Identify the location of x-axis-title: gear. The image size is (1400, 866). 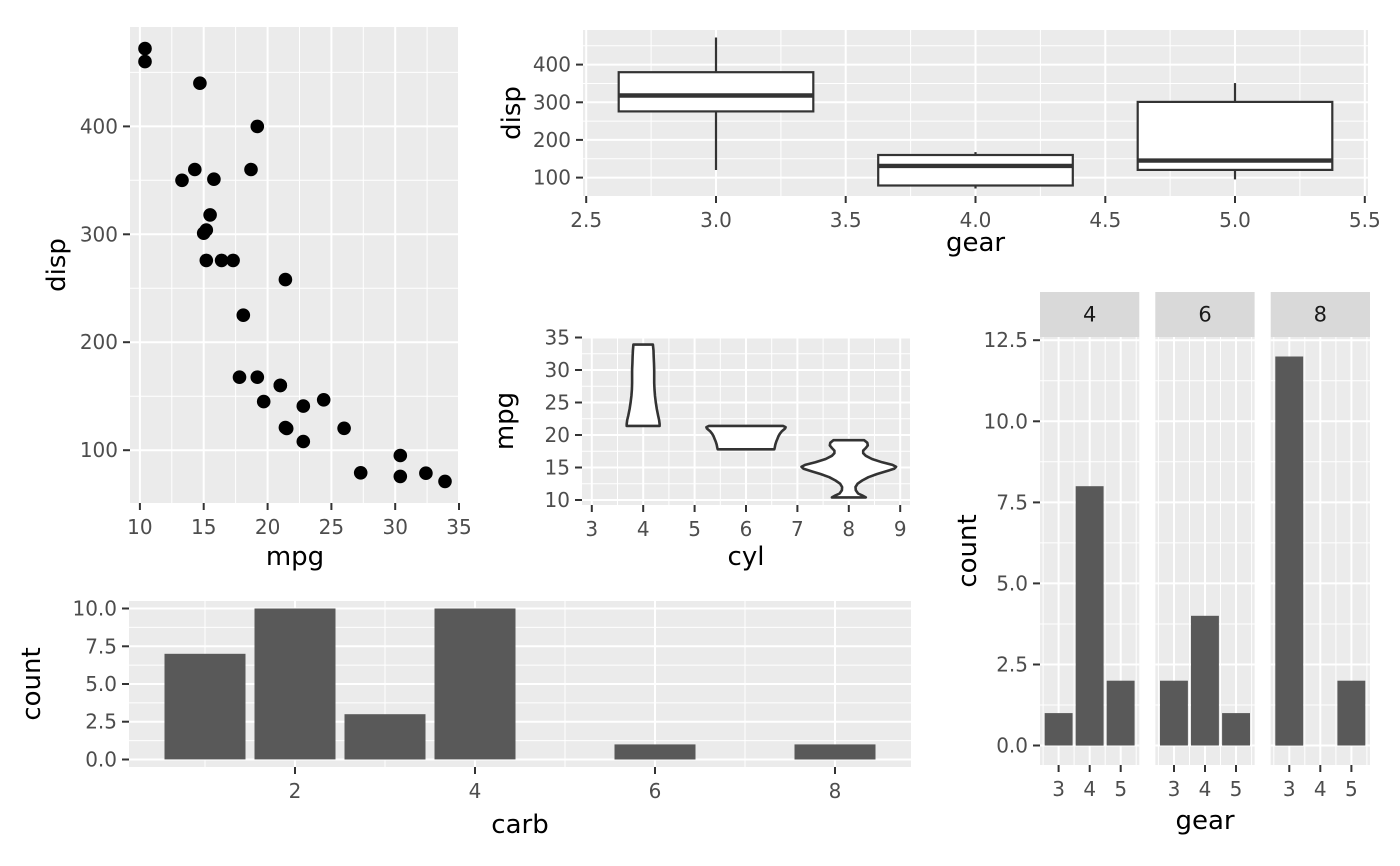
(1204, 821).